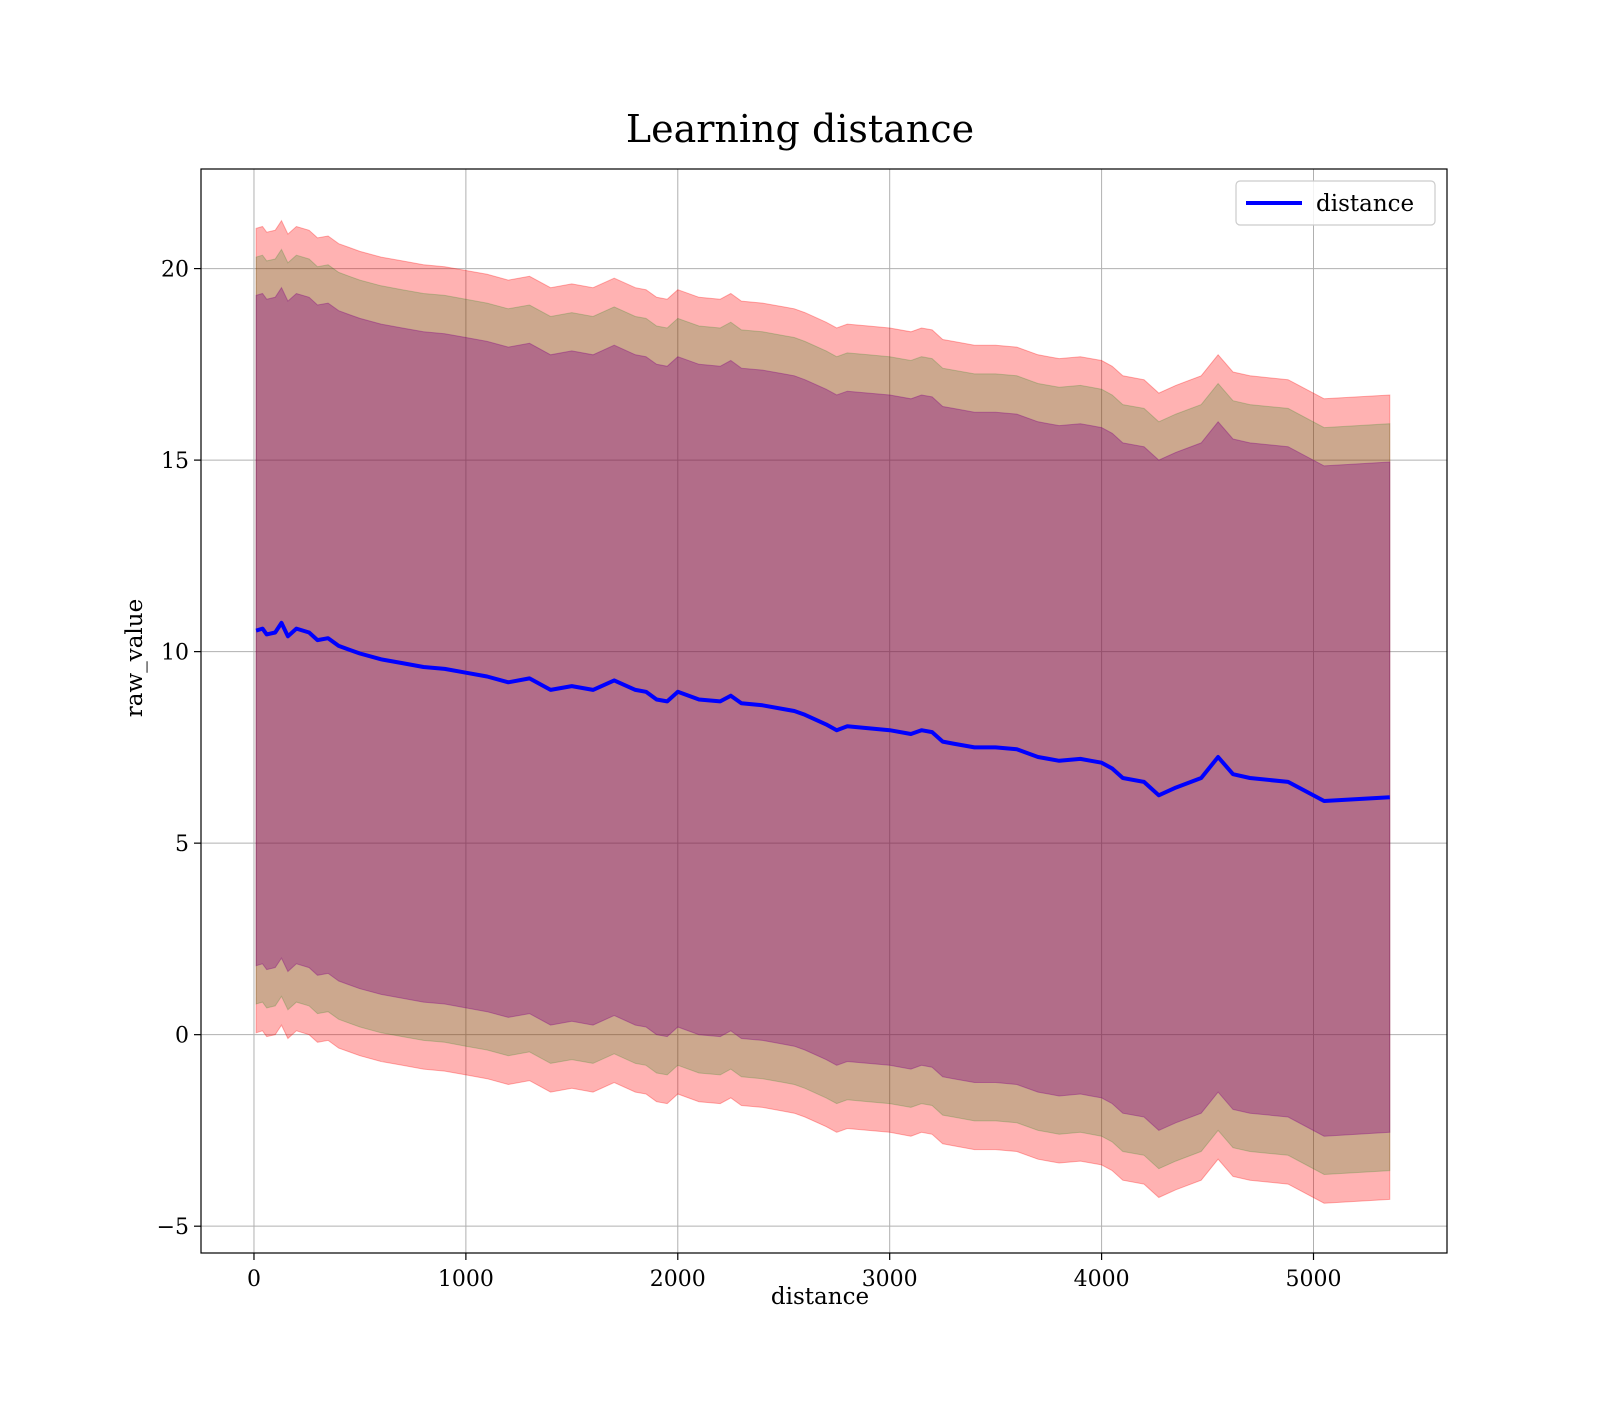 This screenshot has height=1405, width=1600. What do you see at coordinates (175, 461) in the screenshot?
I see `y-tick-label: 15` at bounding box center [175, 461].